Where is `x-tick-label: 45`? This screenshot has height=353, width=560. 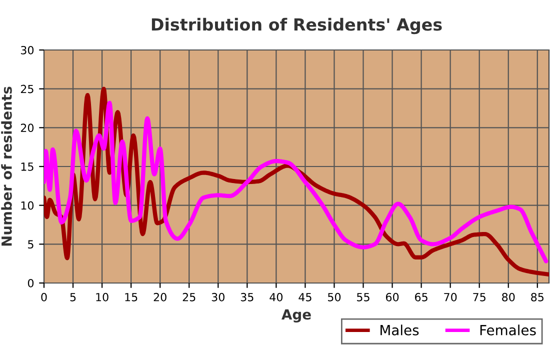 x-tick-label: 45 is located at coordinates (305, 297).